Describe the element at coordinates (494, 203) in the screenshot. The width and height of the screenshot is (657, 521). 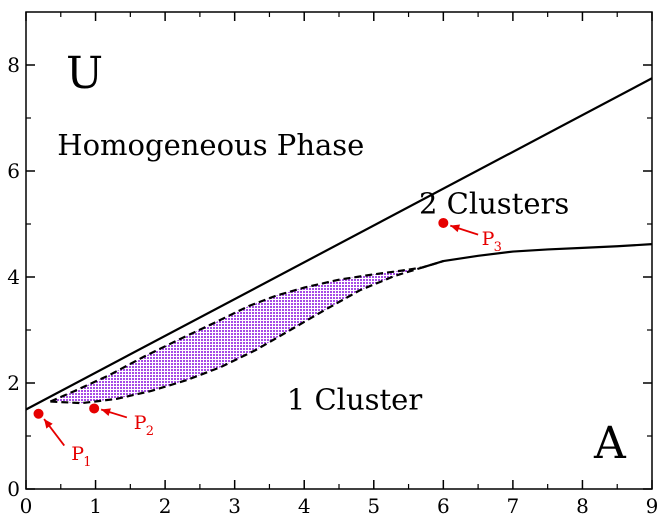
I see `region-label: 2 Clusters` at that location.